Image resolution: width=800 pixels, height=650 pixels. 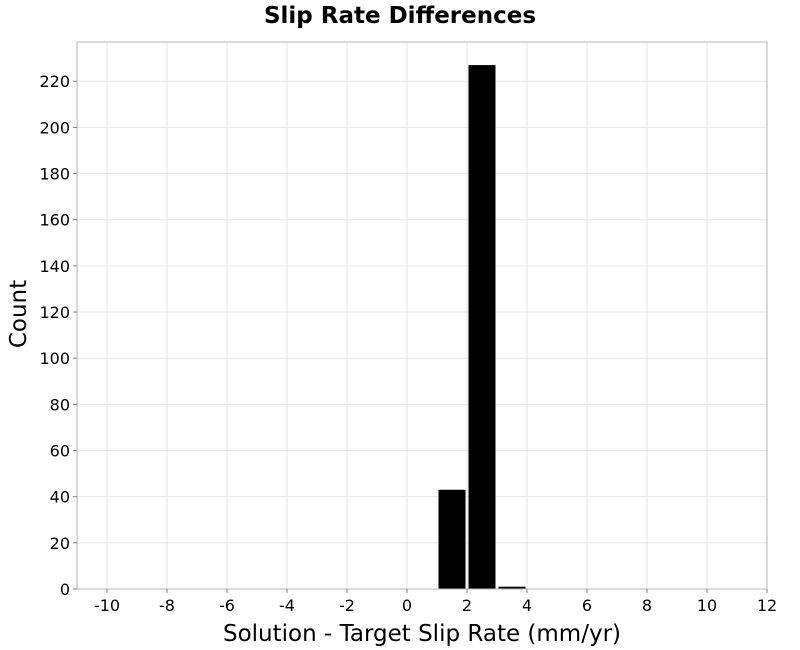 I want to click on x-tick-label: 8, so click(x=647, y=605).